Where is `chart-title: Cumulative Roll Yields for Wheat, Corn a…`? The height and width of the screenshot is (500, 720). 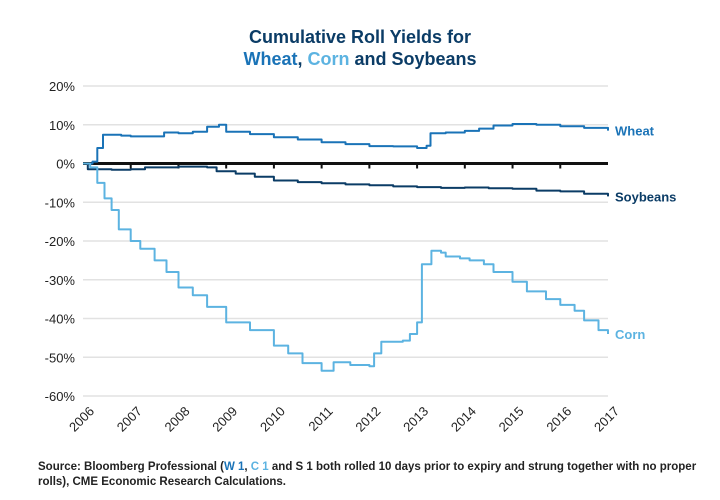
chart-title: Cumulative Roll Yields for Wheat, Corn a… is located at coordinates (360, 48).